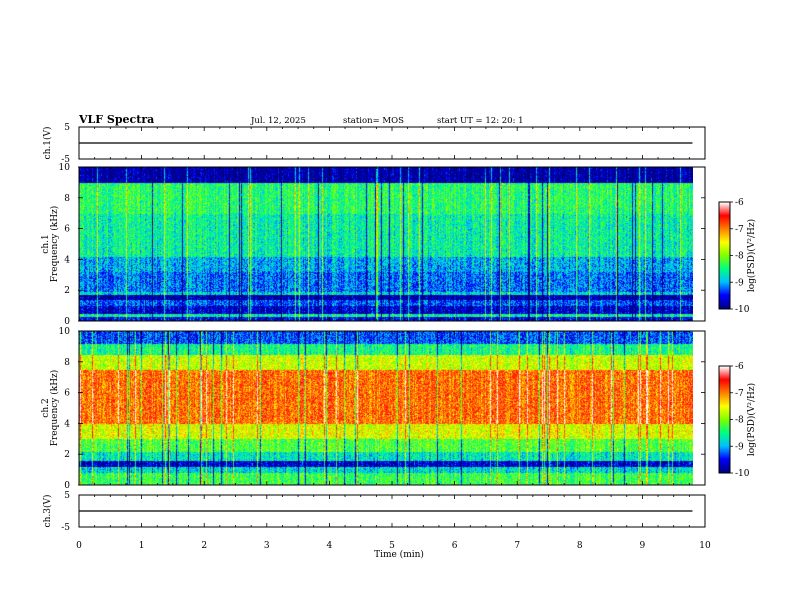 The image size is (792, 612). I want to click on x-tick-label: 4, so click(330, 546).